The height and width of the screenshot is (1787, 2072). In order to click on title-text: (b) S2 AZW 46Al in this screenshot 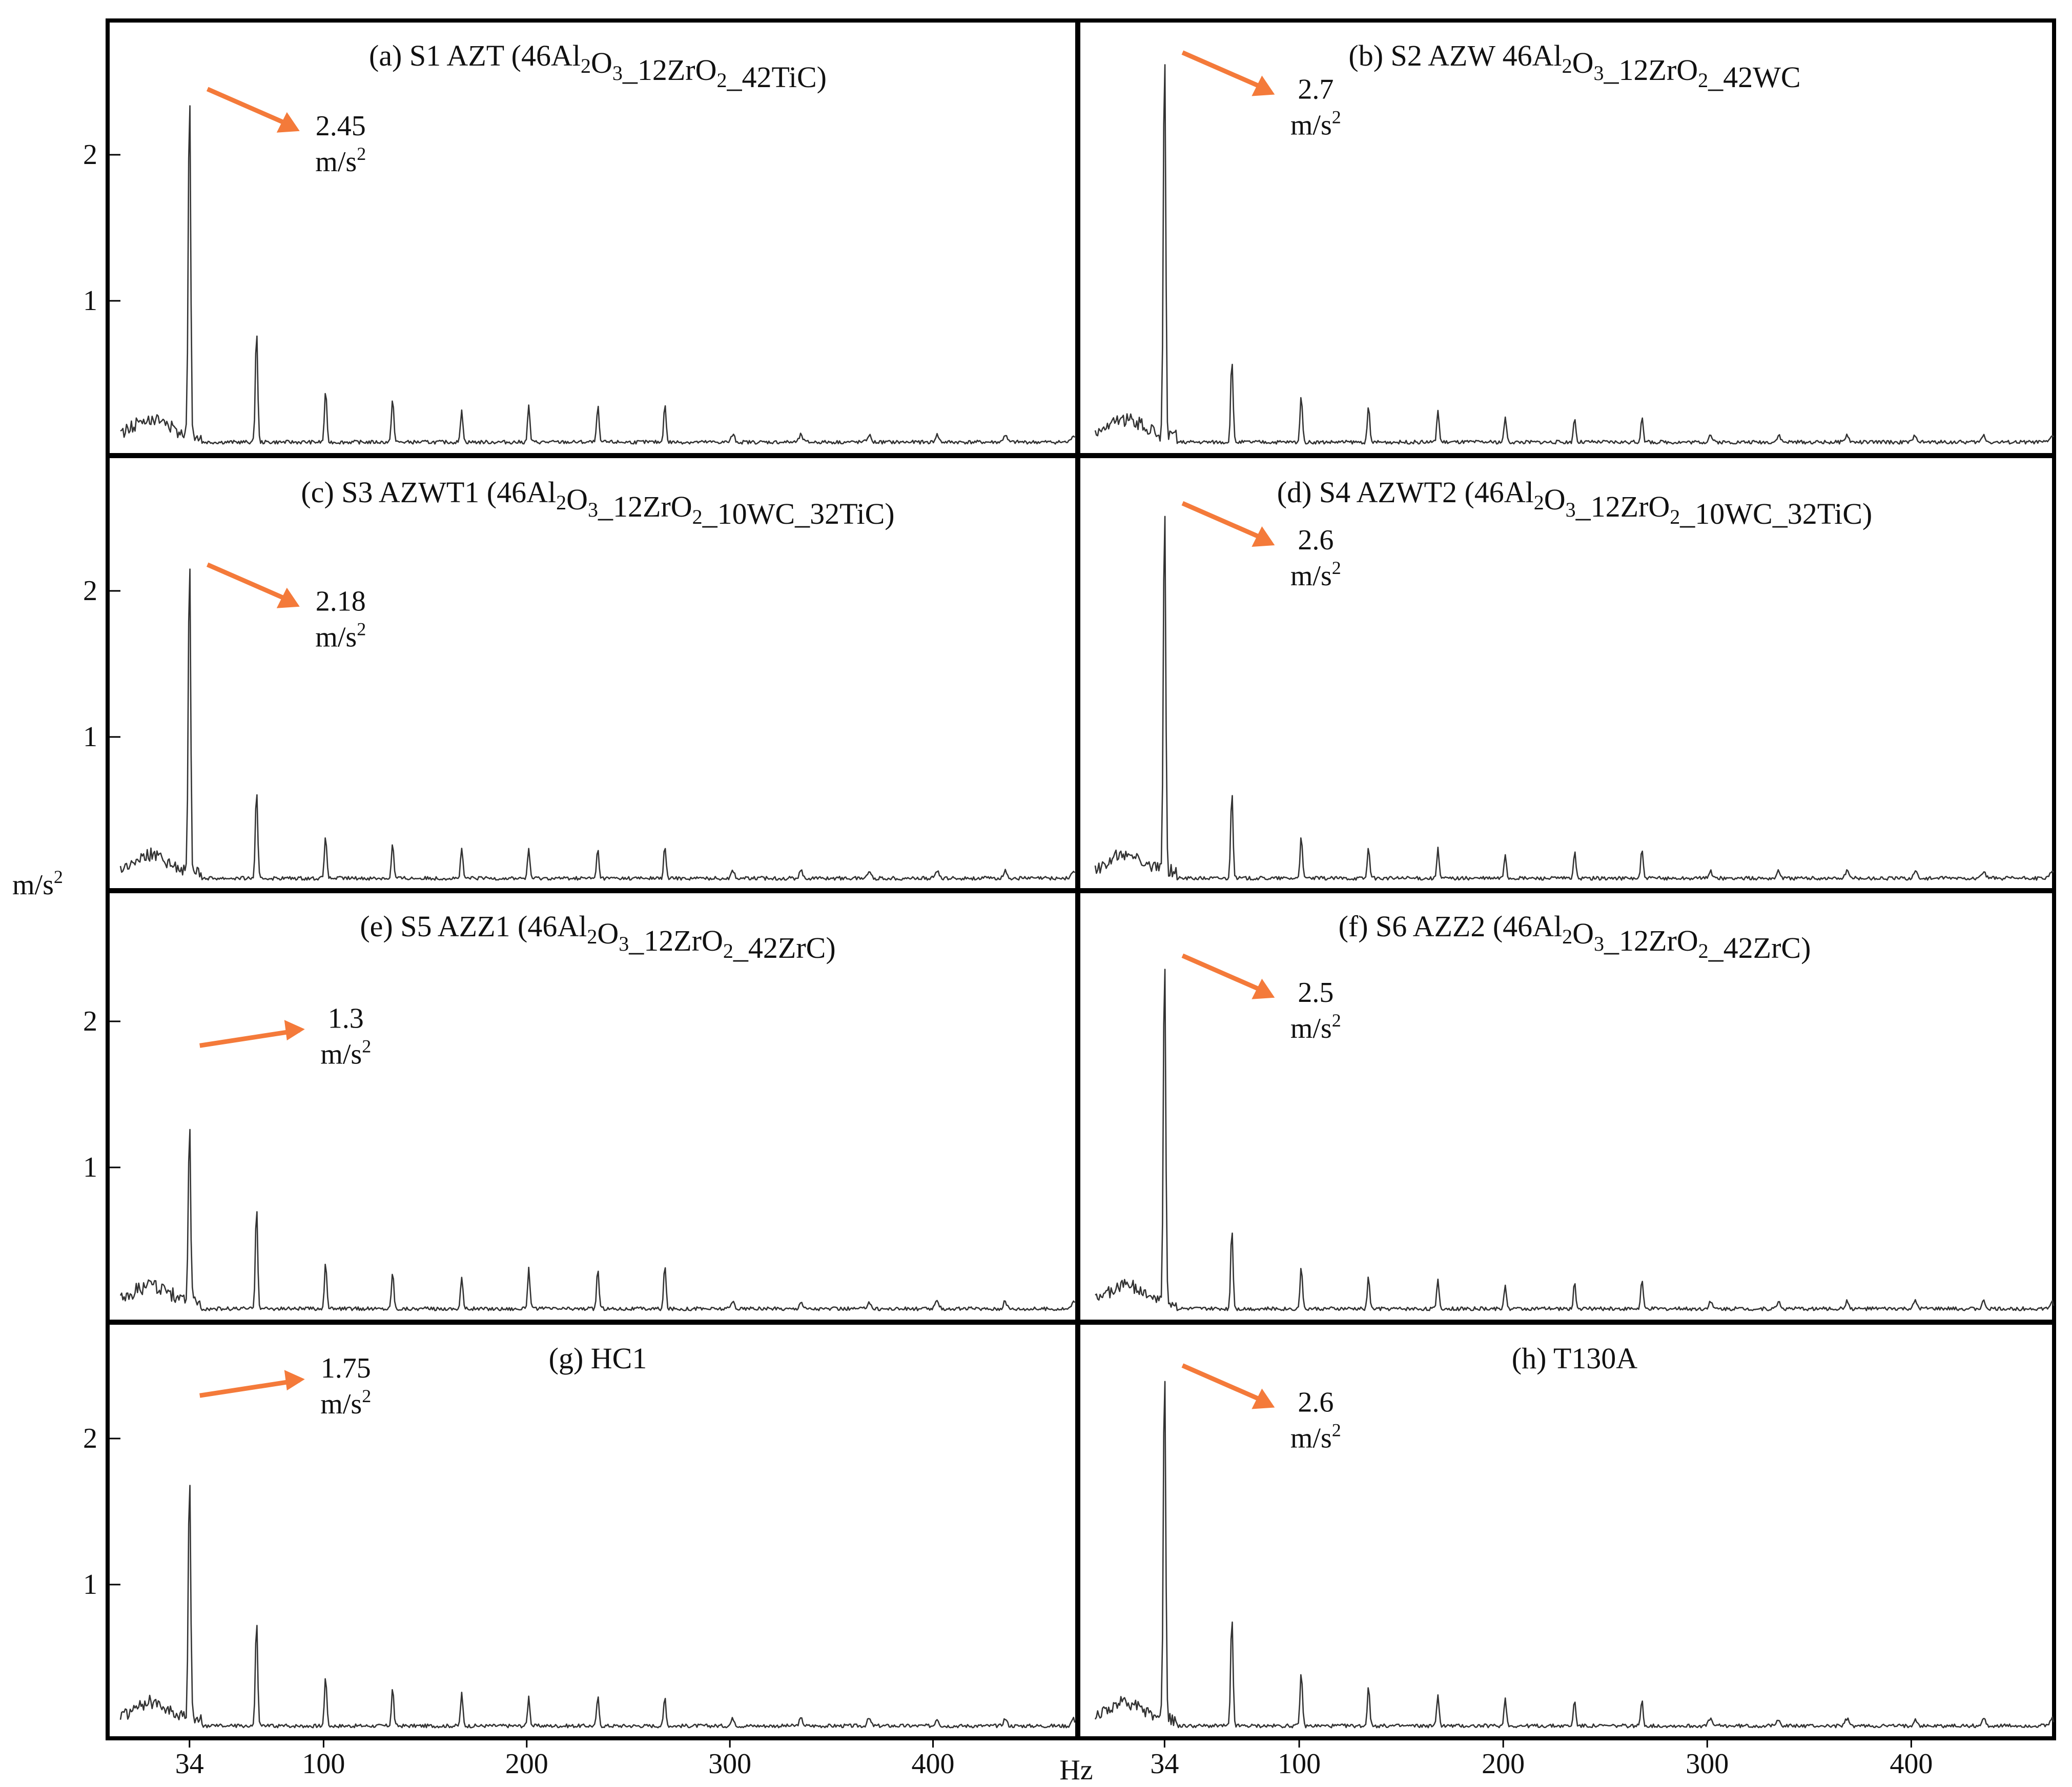, I will do `click(1455, 56)`.